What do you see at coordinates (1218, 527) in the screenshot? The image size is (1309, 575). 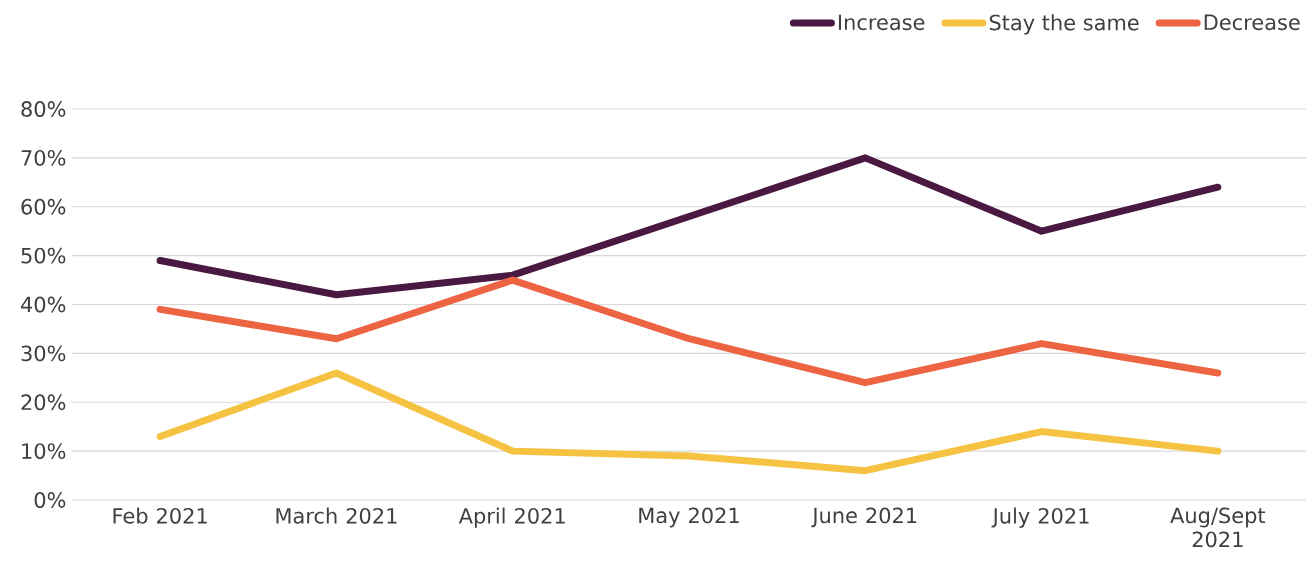 I see `x-tick-label: Aug/Sept 2021` at bounding box center [1218, 527].